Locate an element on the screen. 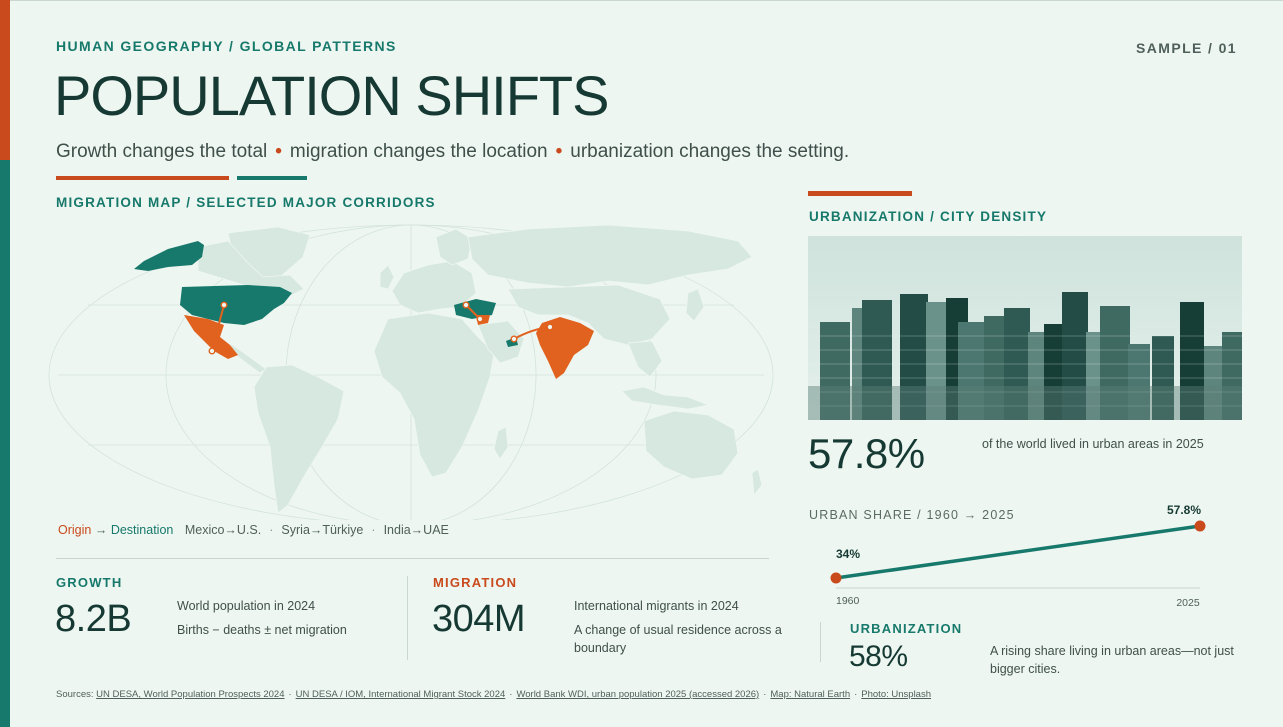 Image resolution: width=1283 pixels, height=727 pixels. accent-edge-teal is located at coordinates (5, 443).